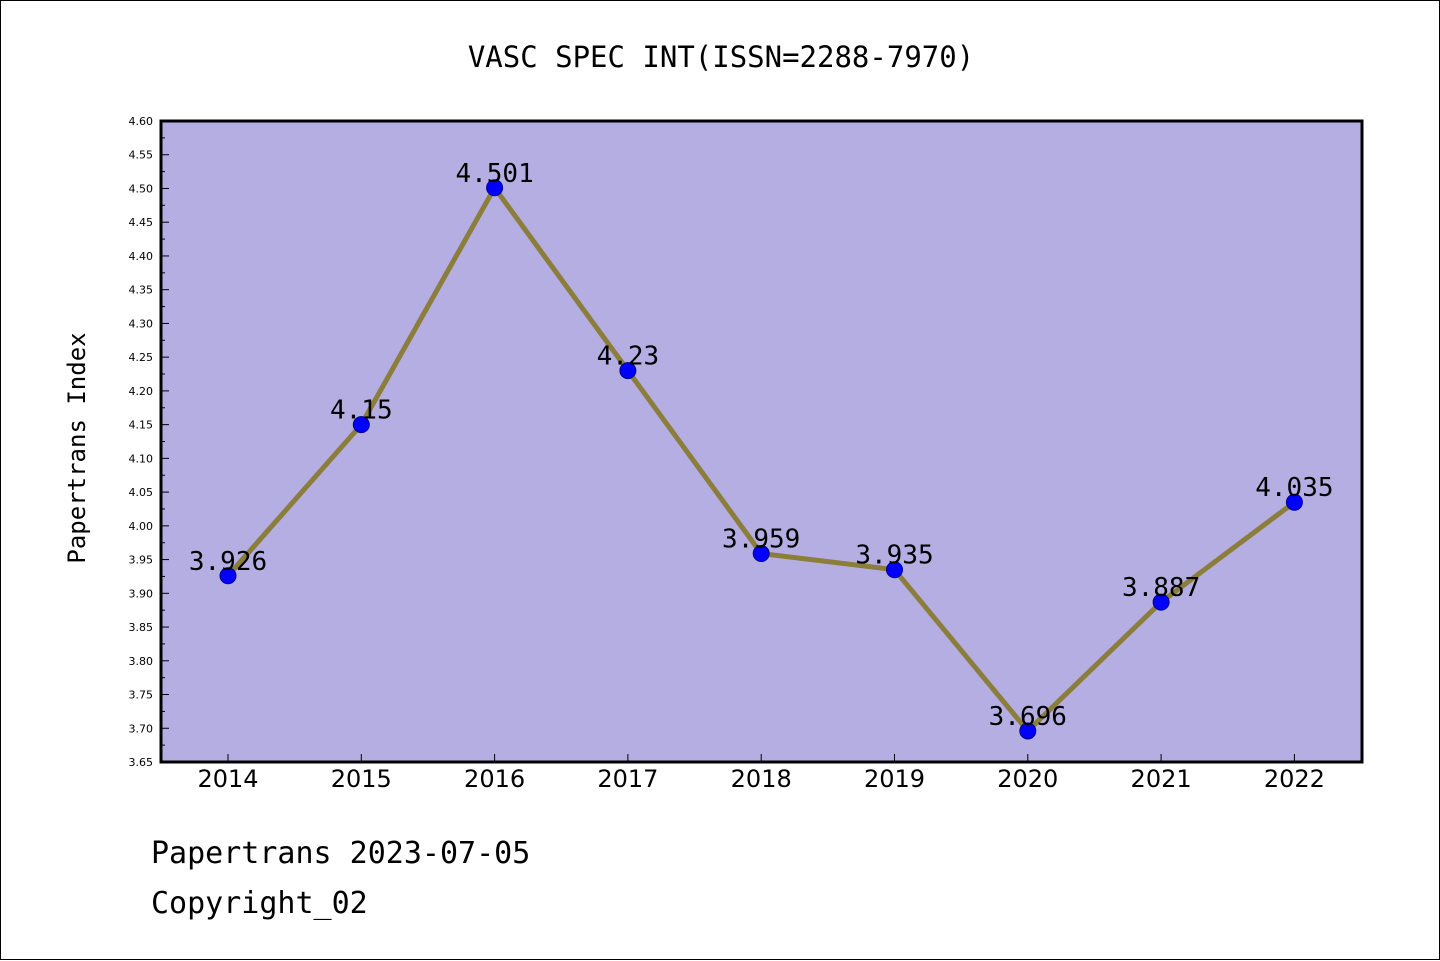  What do you see at coordinates (141, 560) in the screenshot?
I see `y-tick-label: 3.95` at bounding box center [141, 560].